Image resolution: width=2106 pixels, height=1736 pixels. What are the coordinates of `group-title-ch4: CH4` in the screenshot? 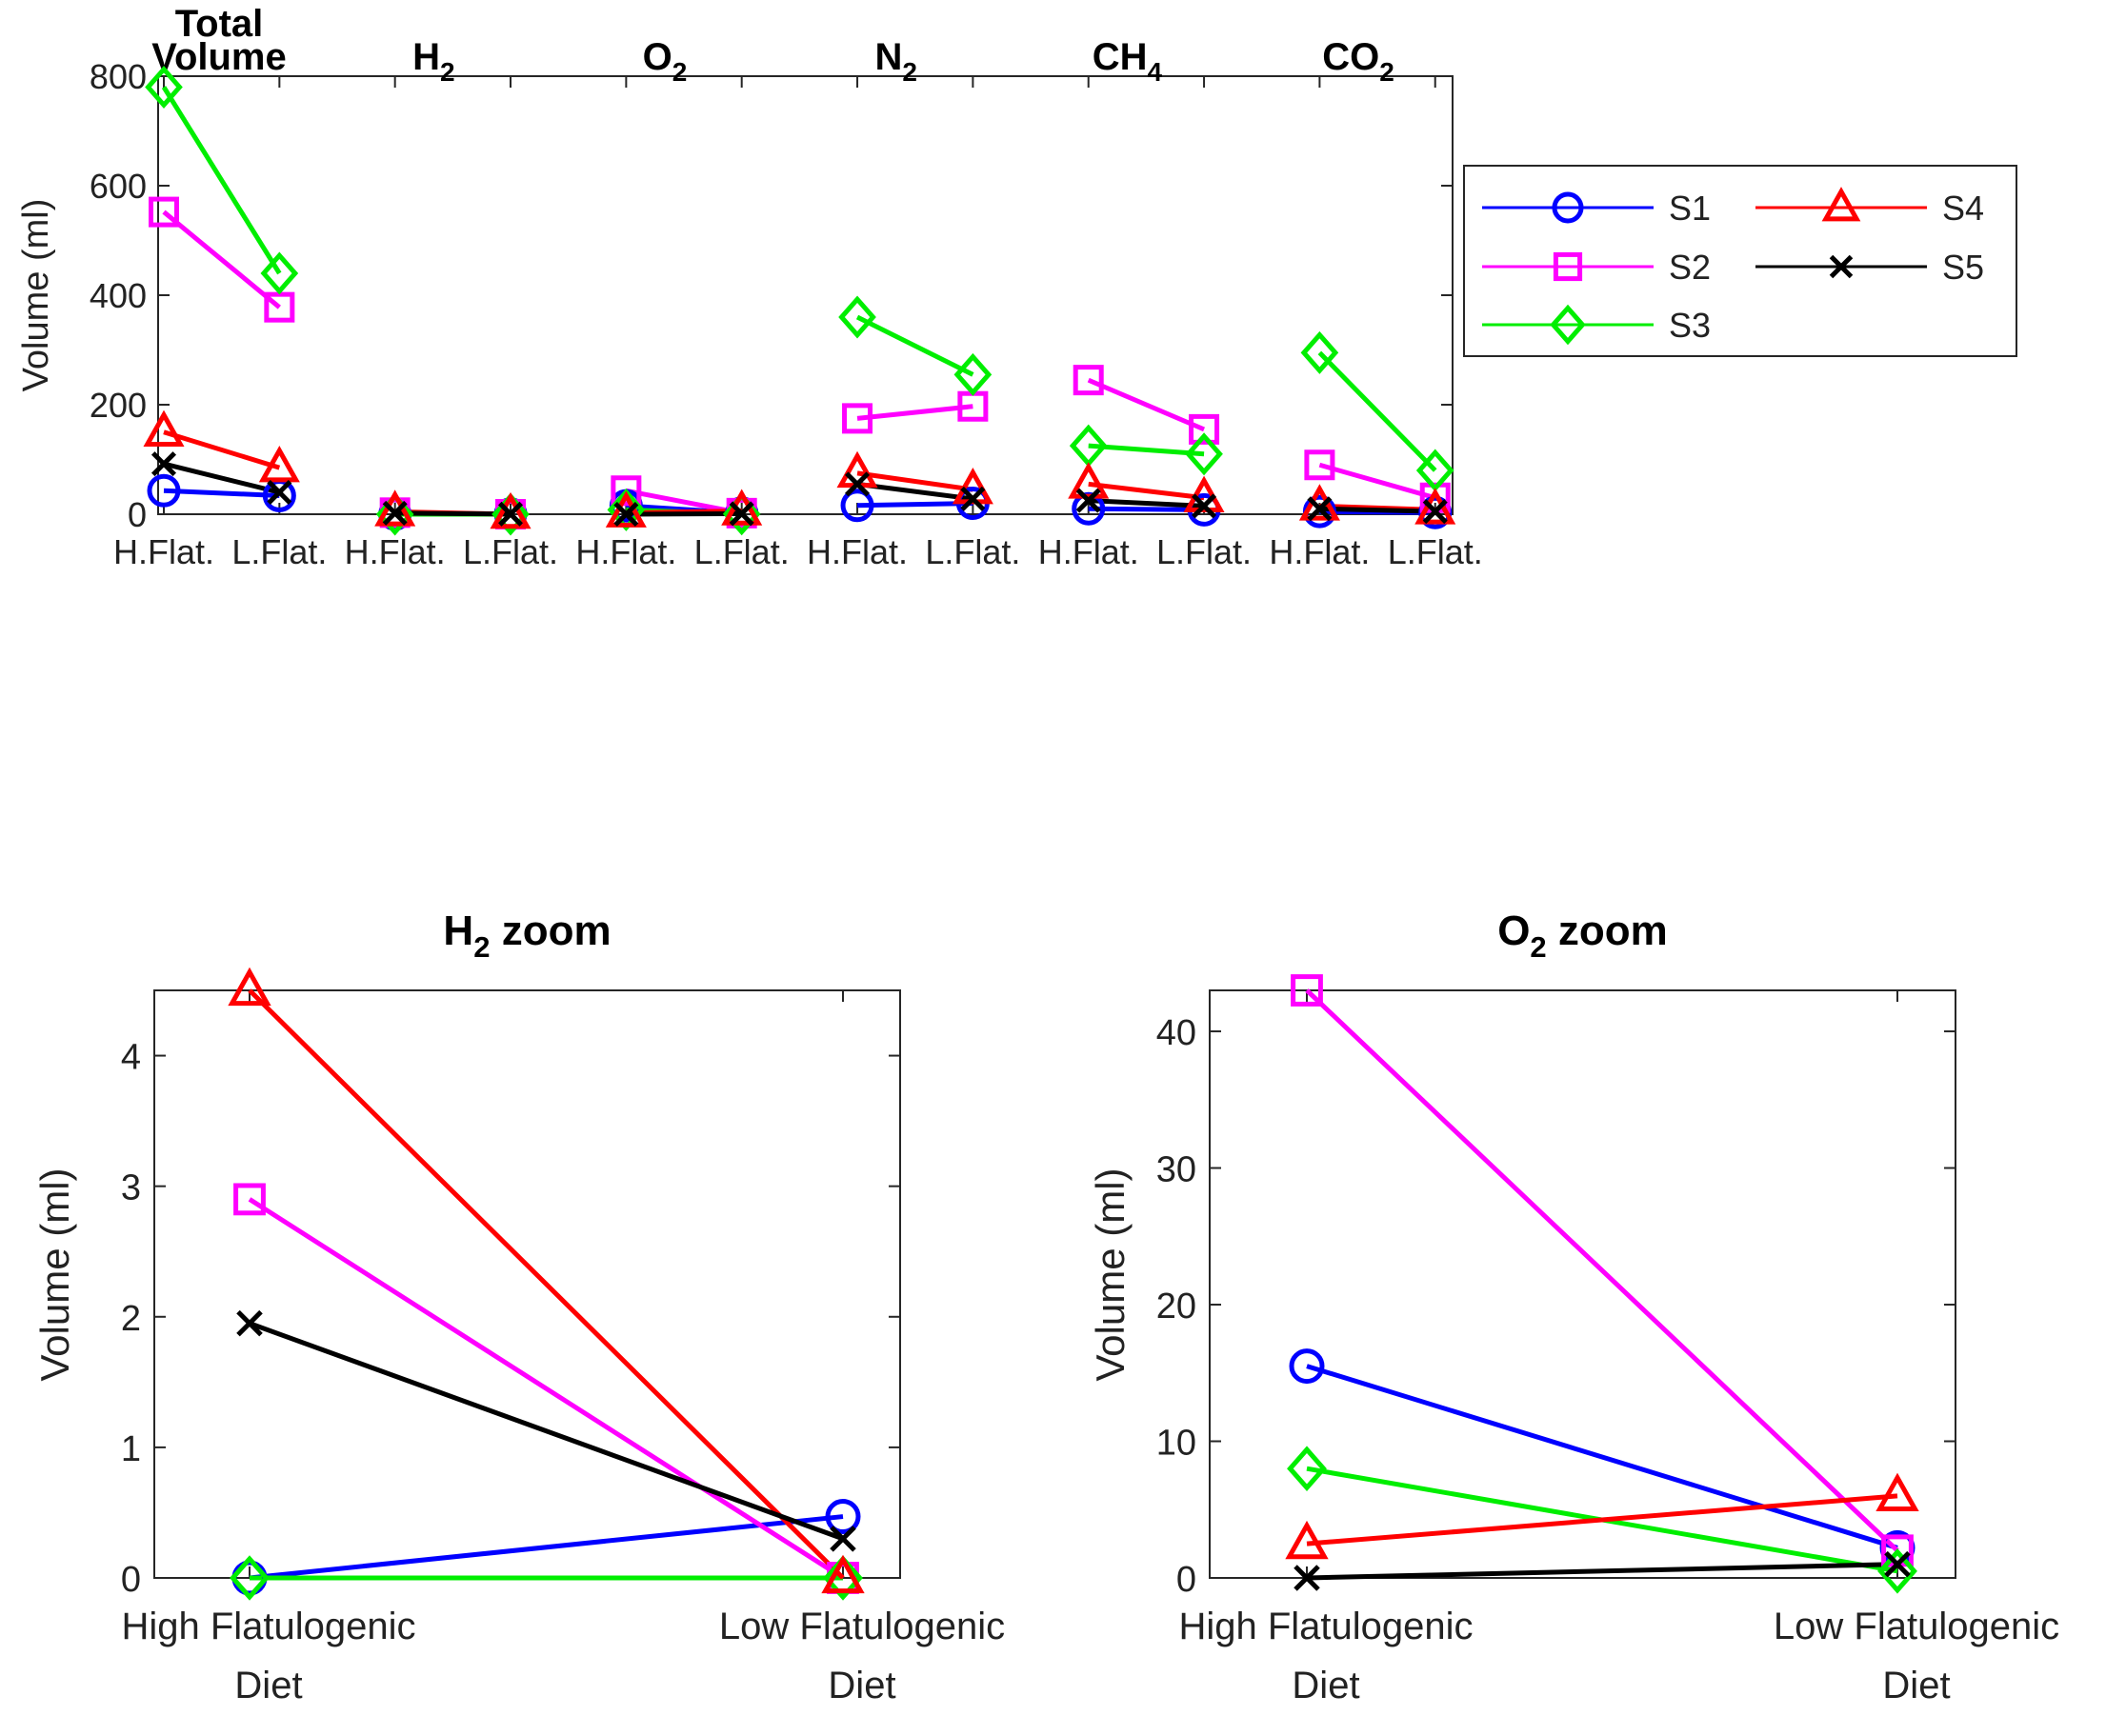 It's located at (1128, 61).